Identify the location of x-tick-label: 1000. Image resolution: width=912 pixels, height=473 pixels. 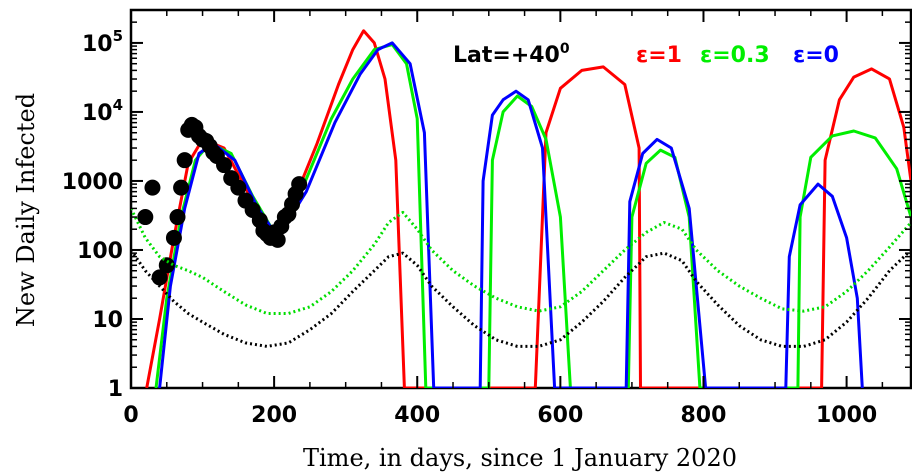
(846, 415).